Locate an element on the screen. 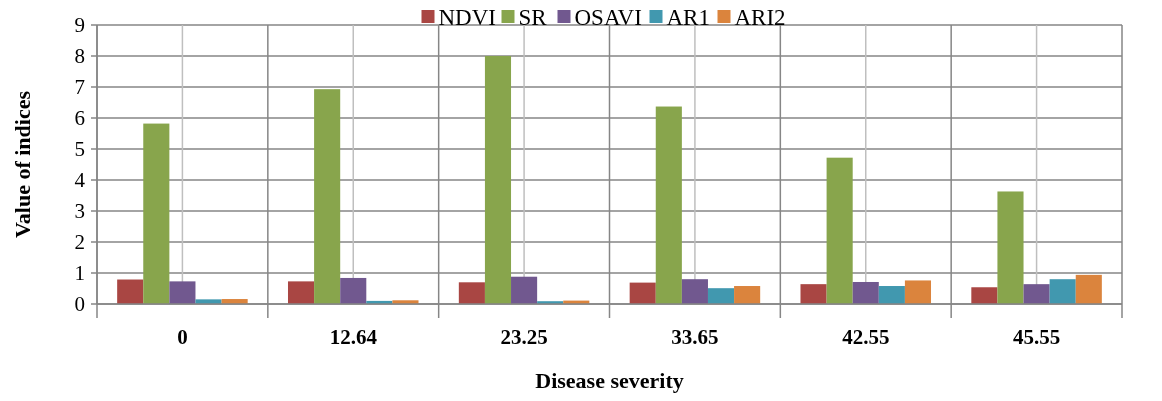  x-tick-label: 0 is located at coordinates (182, 337).